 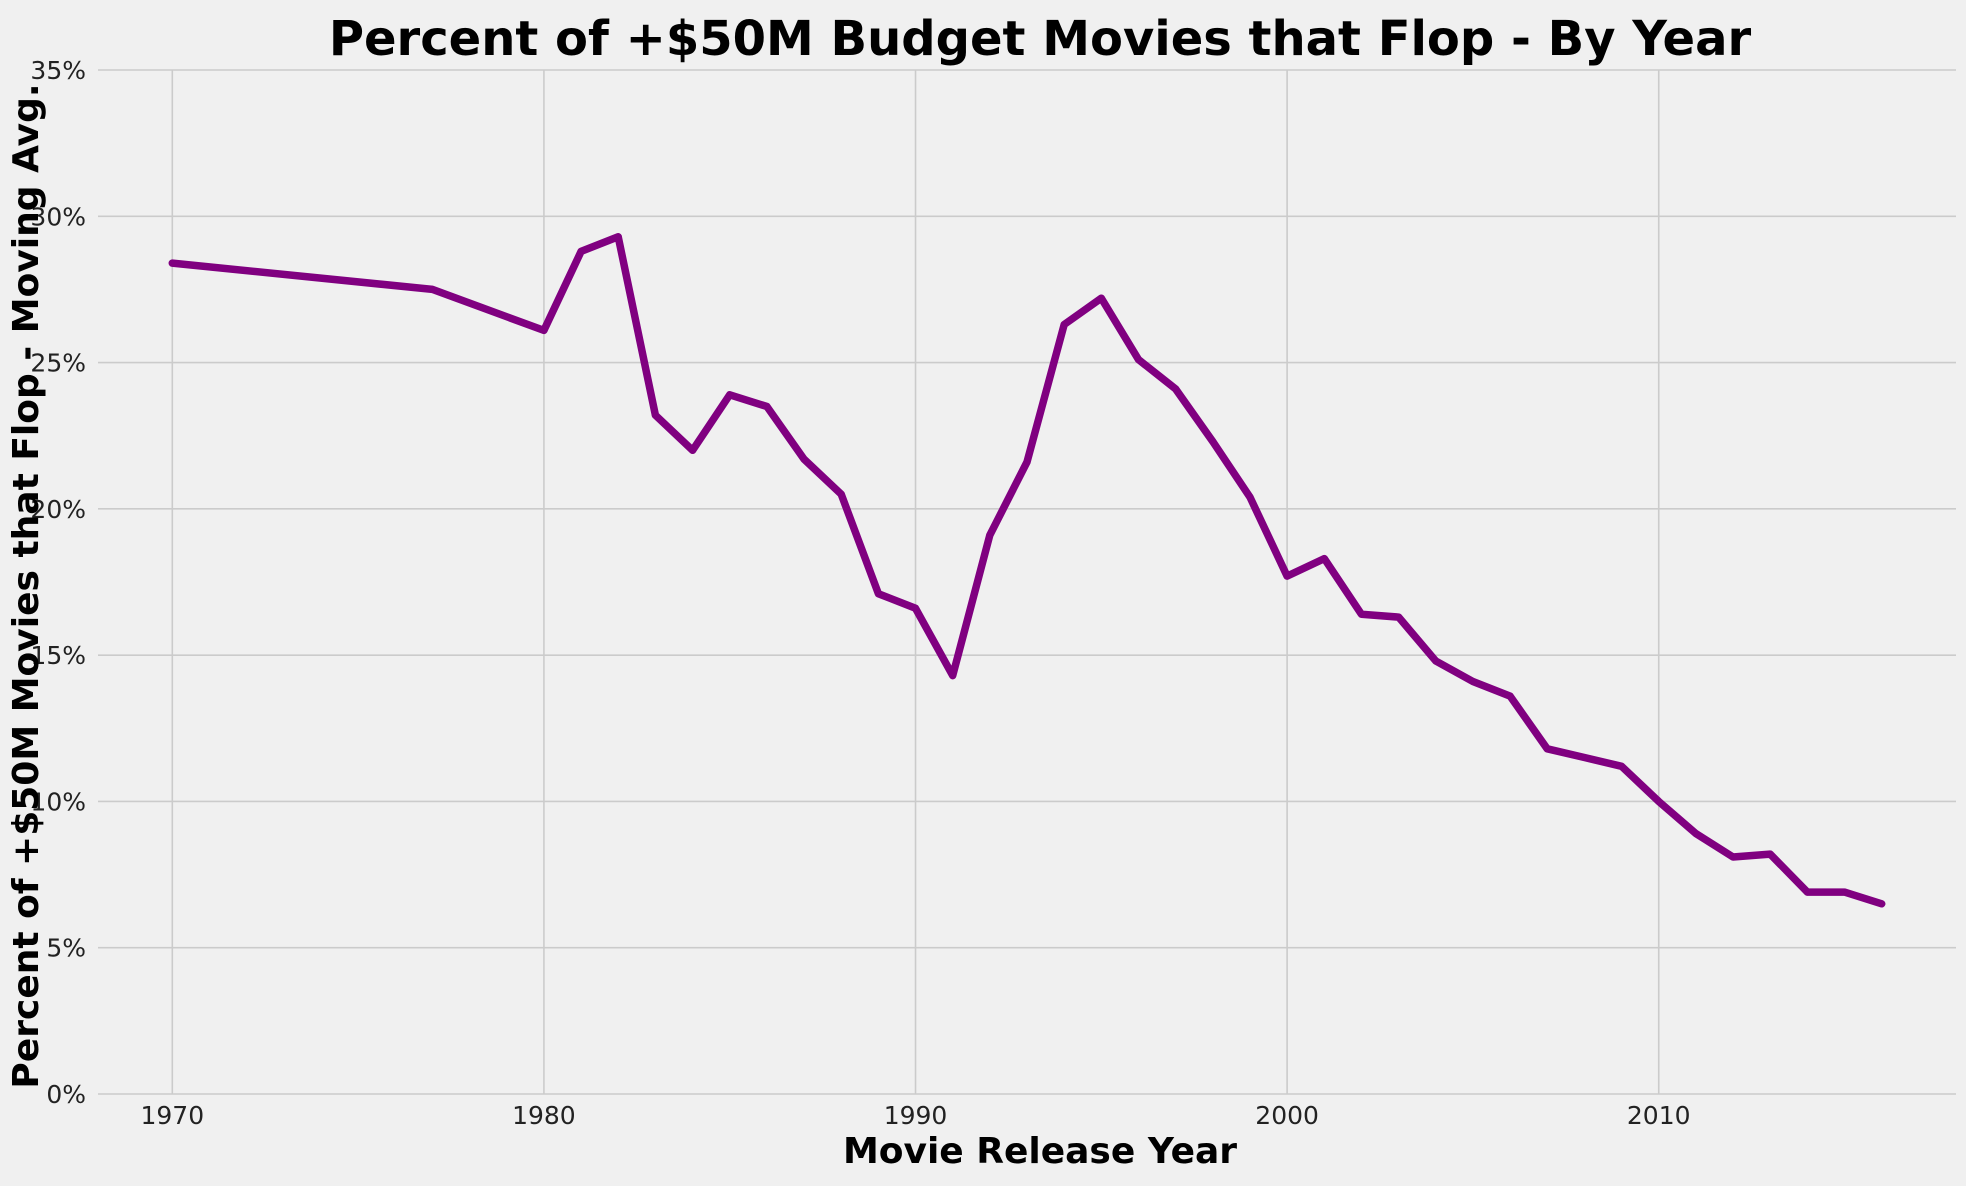 What do you see at coordinates (916, 1115) in the screenshot?
I see `x-tick-label: 1990` at bounding box center [916, 1115].